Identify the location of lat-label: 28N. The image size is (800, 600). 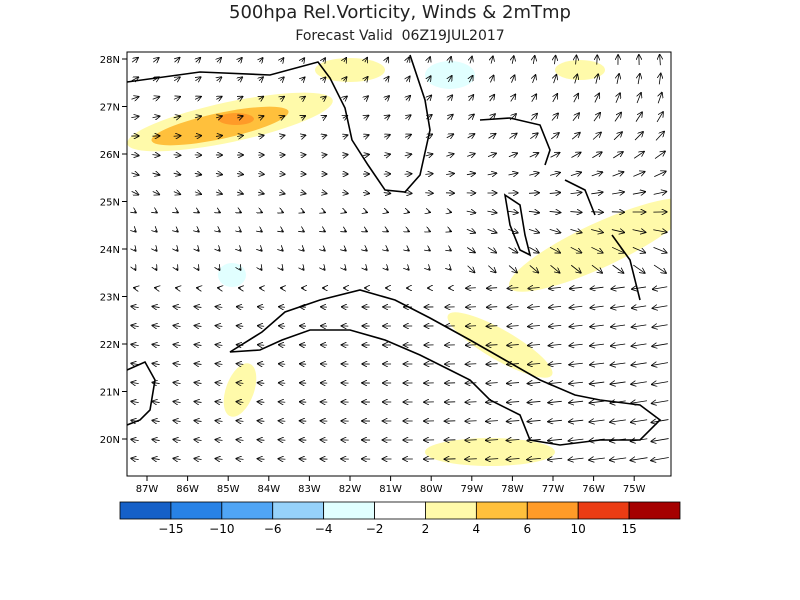
(110, 60).